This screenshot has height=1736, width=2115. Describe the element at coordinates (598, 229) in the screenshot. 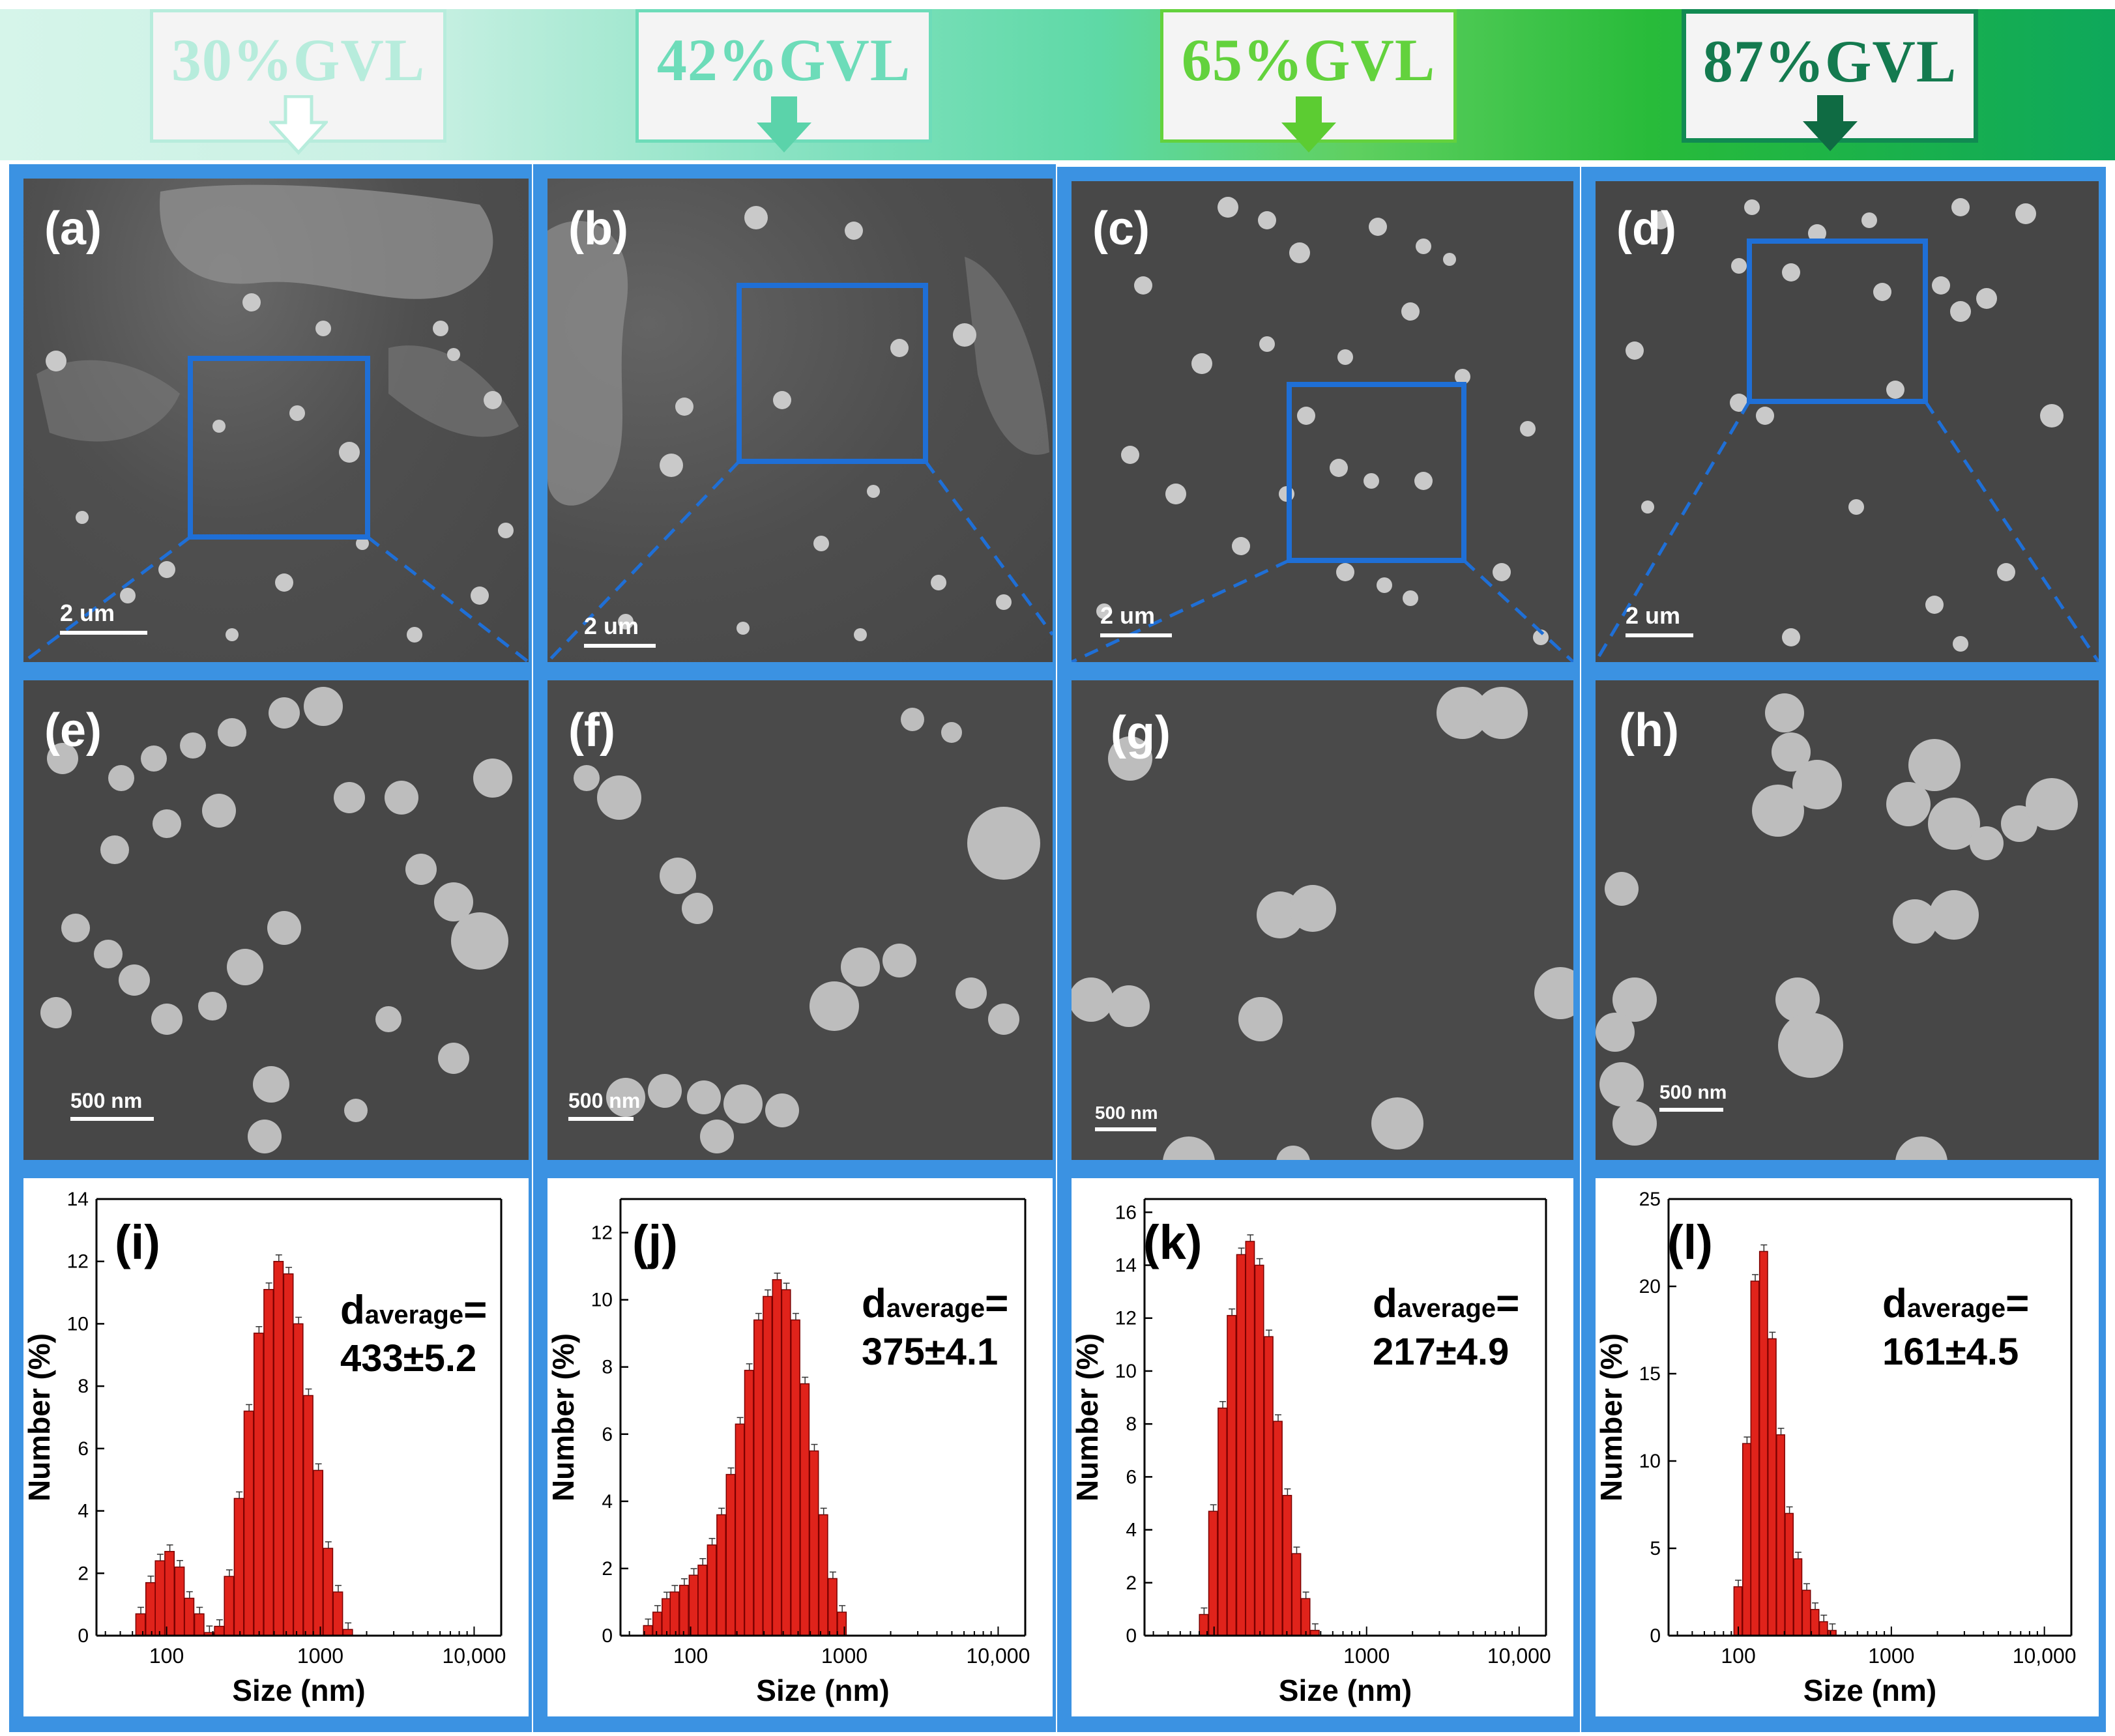

I see `panel-label: (b)` at that location.